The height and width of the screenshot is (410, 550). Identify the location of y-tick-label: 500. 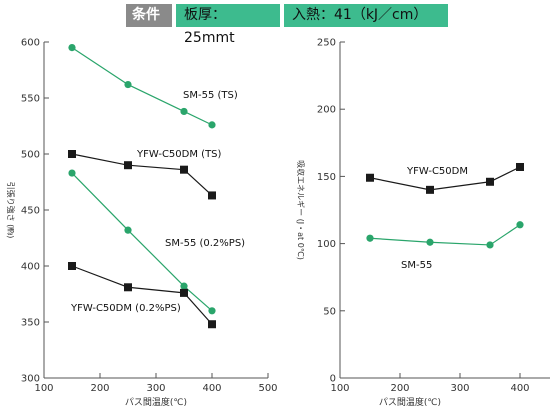
(30, 155).